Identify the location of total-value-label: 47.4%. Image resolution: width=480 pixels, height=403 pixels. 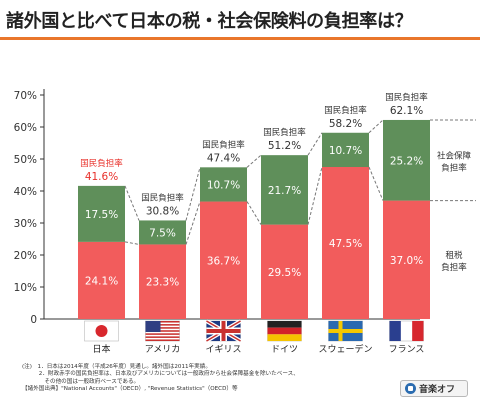
(223, 158).